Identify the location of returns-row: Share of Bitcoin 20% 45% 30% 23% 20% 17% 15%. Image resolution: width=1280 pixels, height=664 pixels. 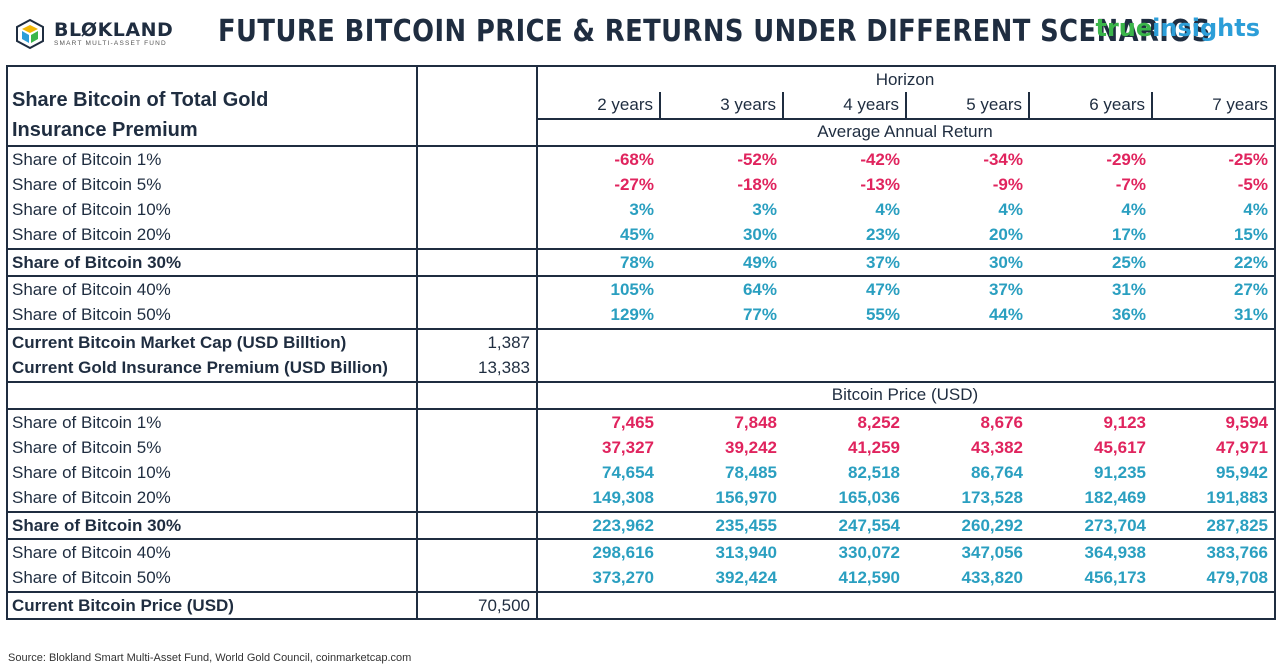
(641, 236).